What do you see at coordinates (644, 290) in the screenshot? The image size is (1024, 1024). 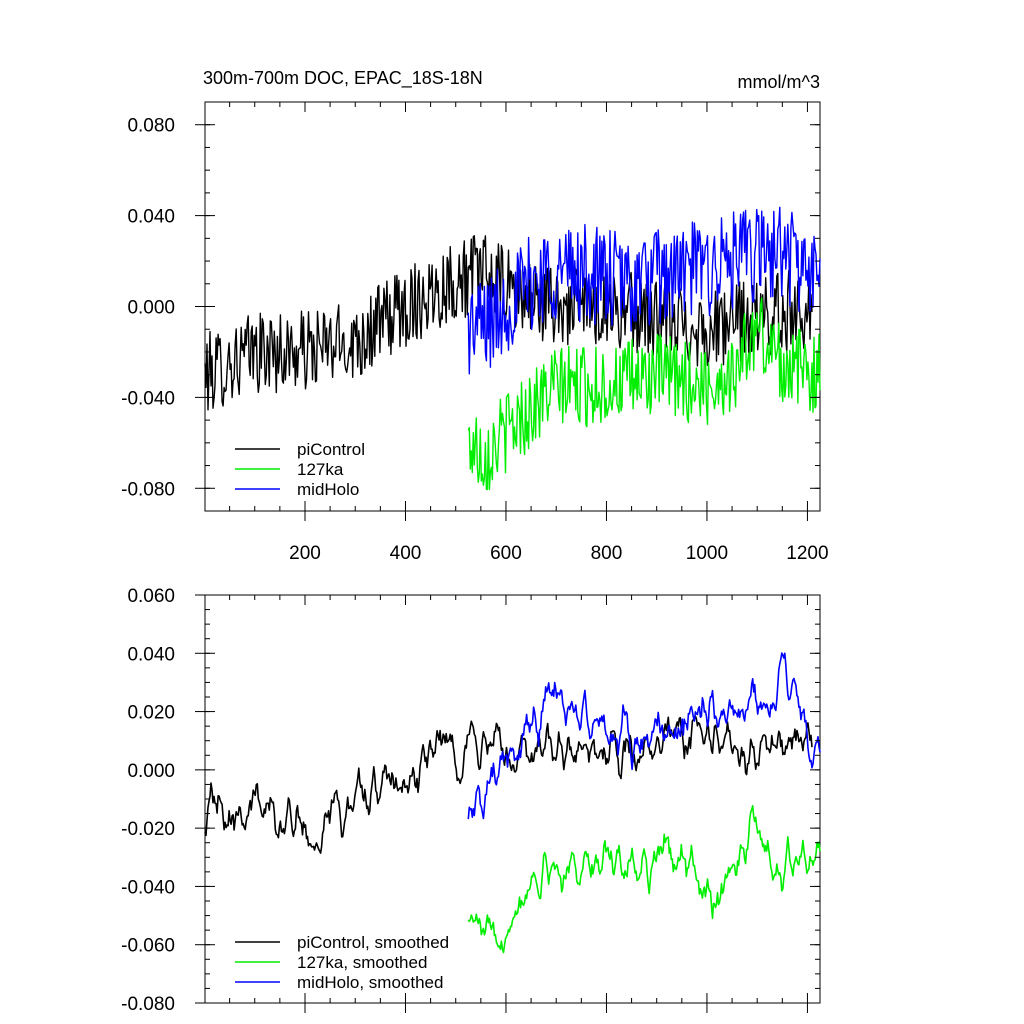 I see `series-line-midholo` at bounding box center [644, 290].